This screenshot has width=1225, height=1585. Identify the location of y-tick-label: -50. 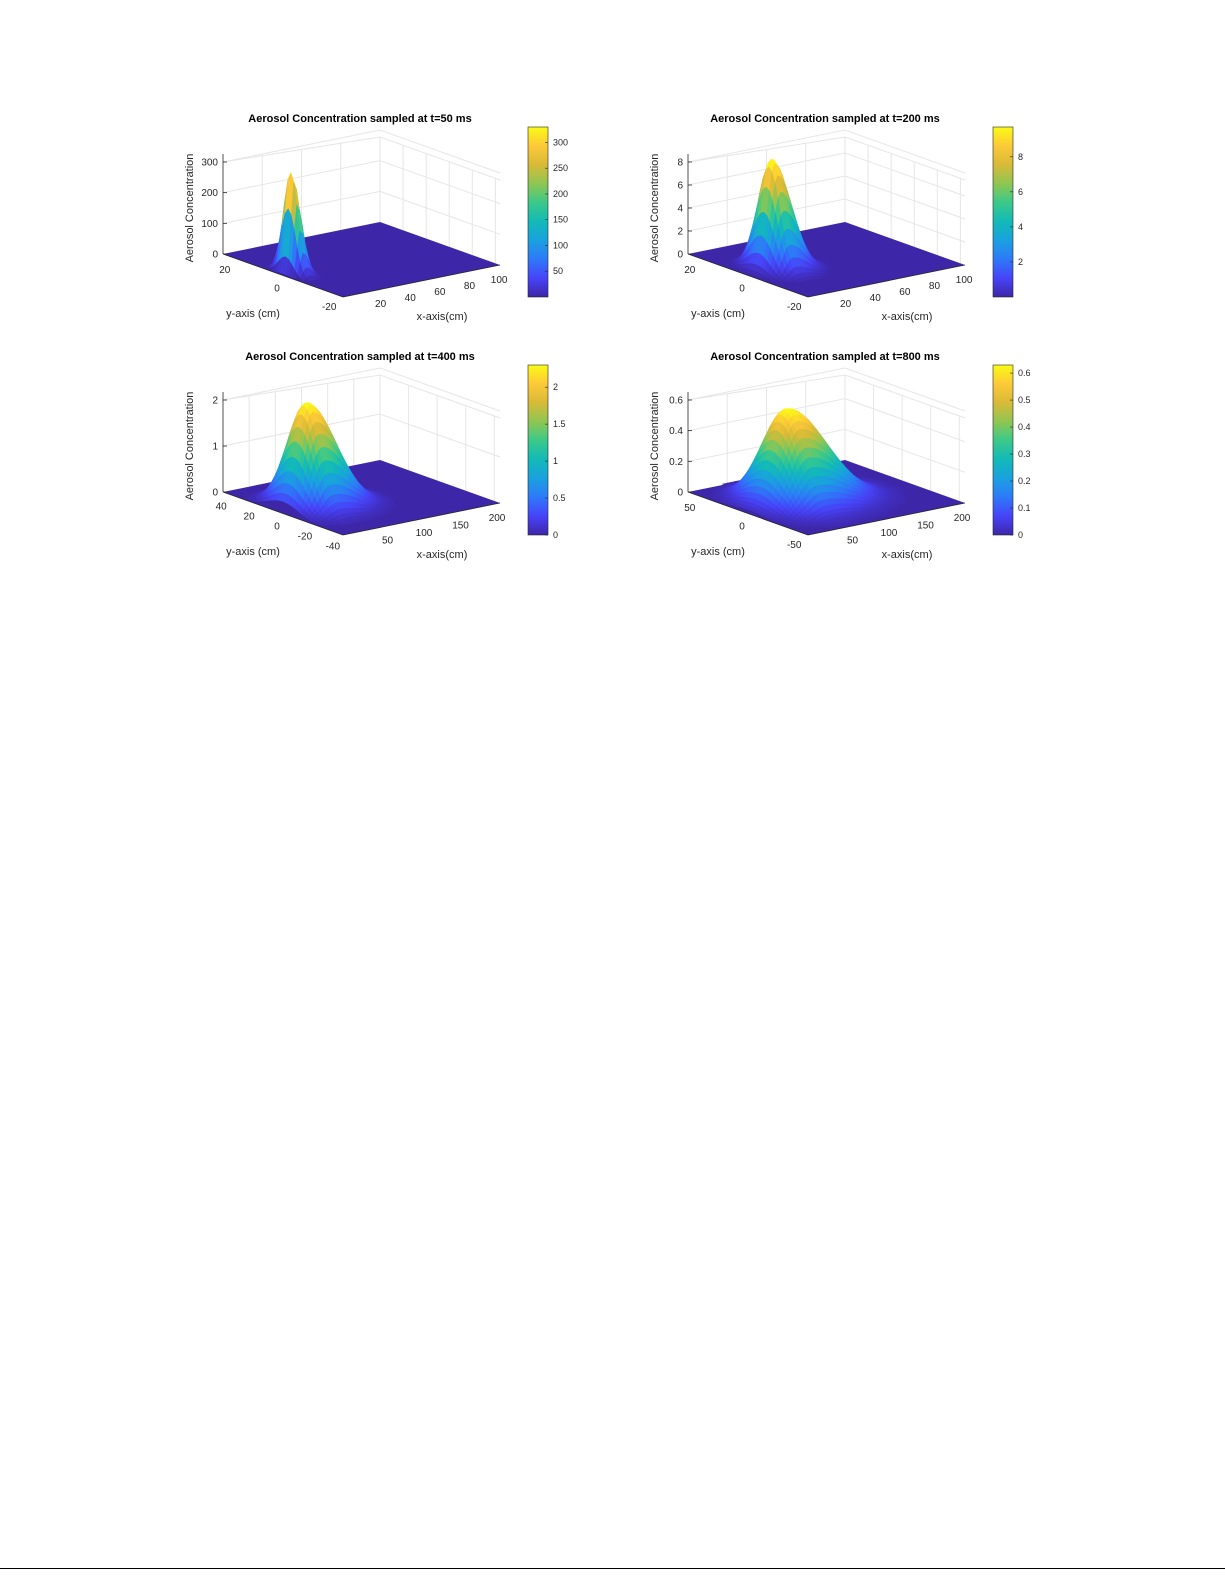
(794, 545).